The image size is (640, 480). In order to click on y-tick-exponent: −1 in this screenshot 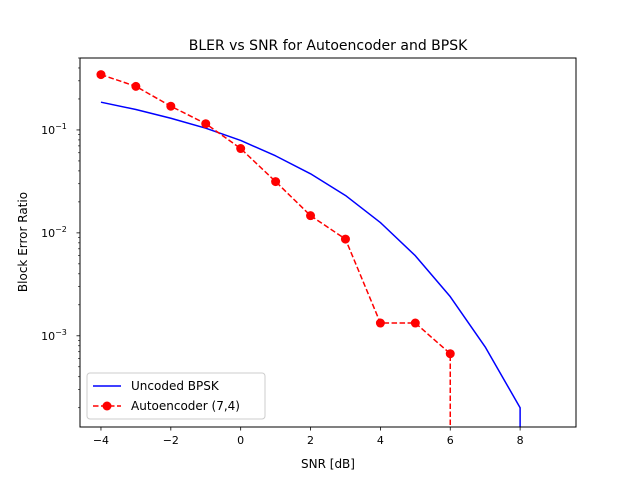, I will do `click(61, 126)`.